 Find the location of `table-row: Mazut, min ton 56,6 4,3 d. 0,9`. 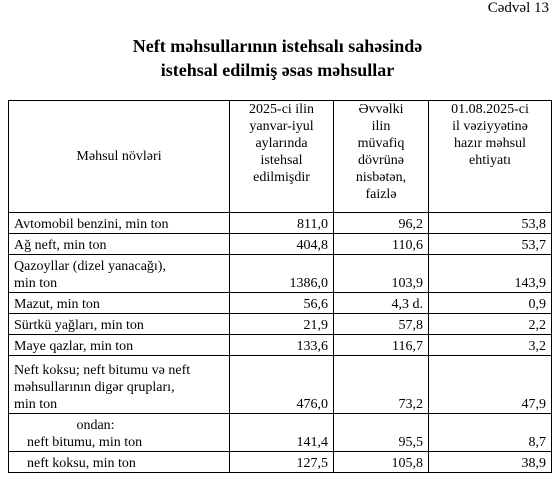

table-row: Mazut, min ton 56,6 4,3 d. 0,9 is located at coordinates (280, 303).